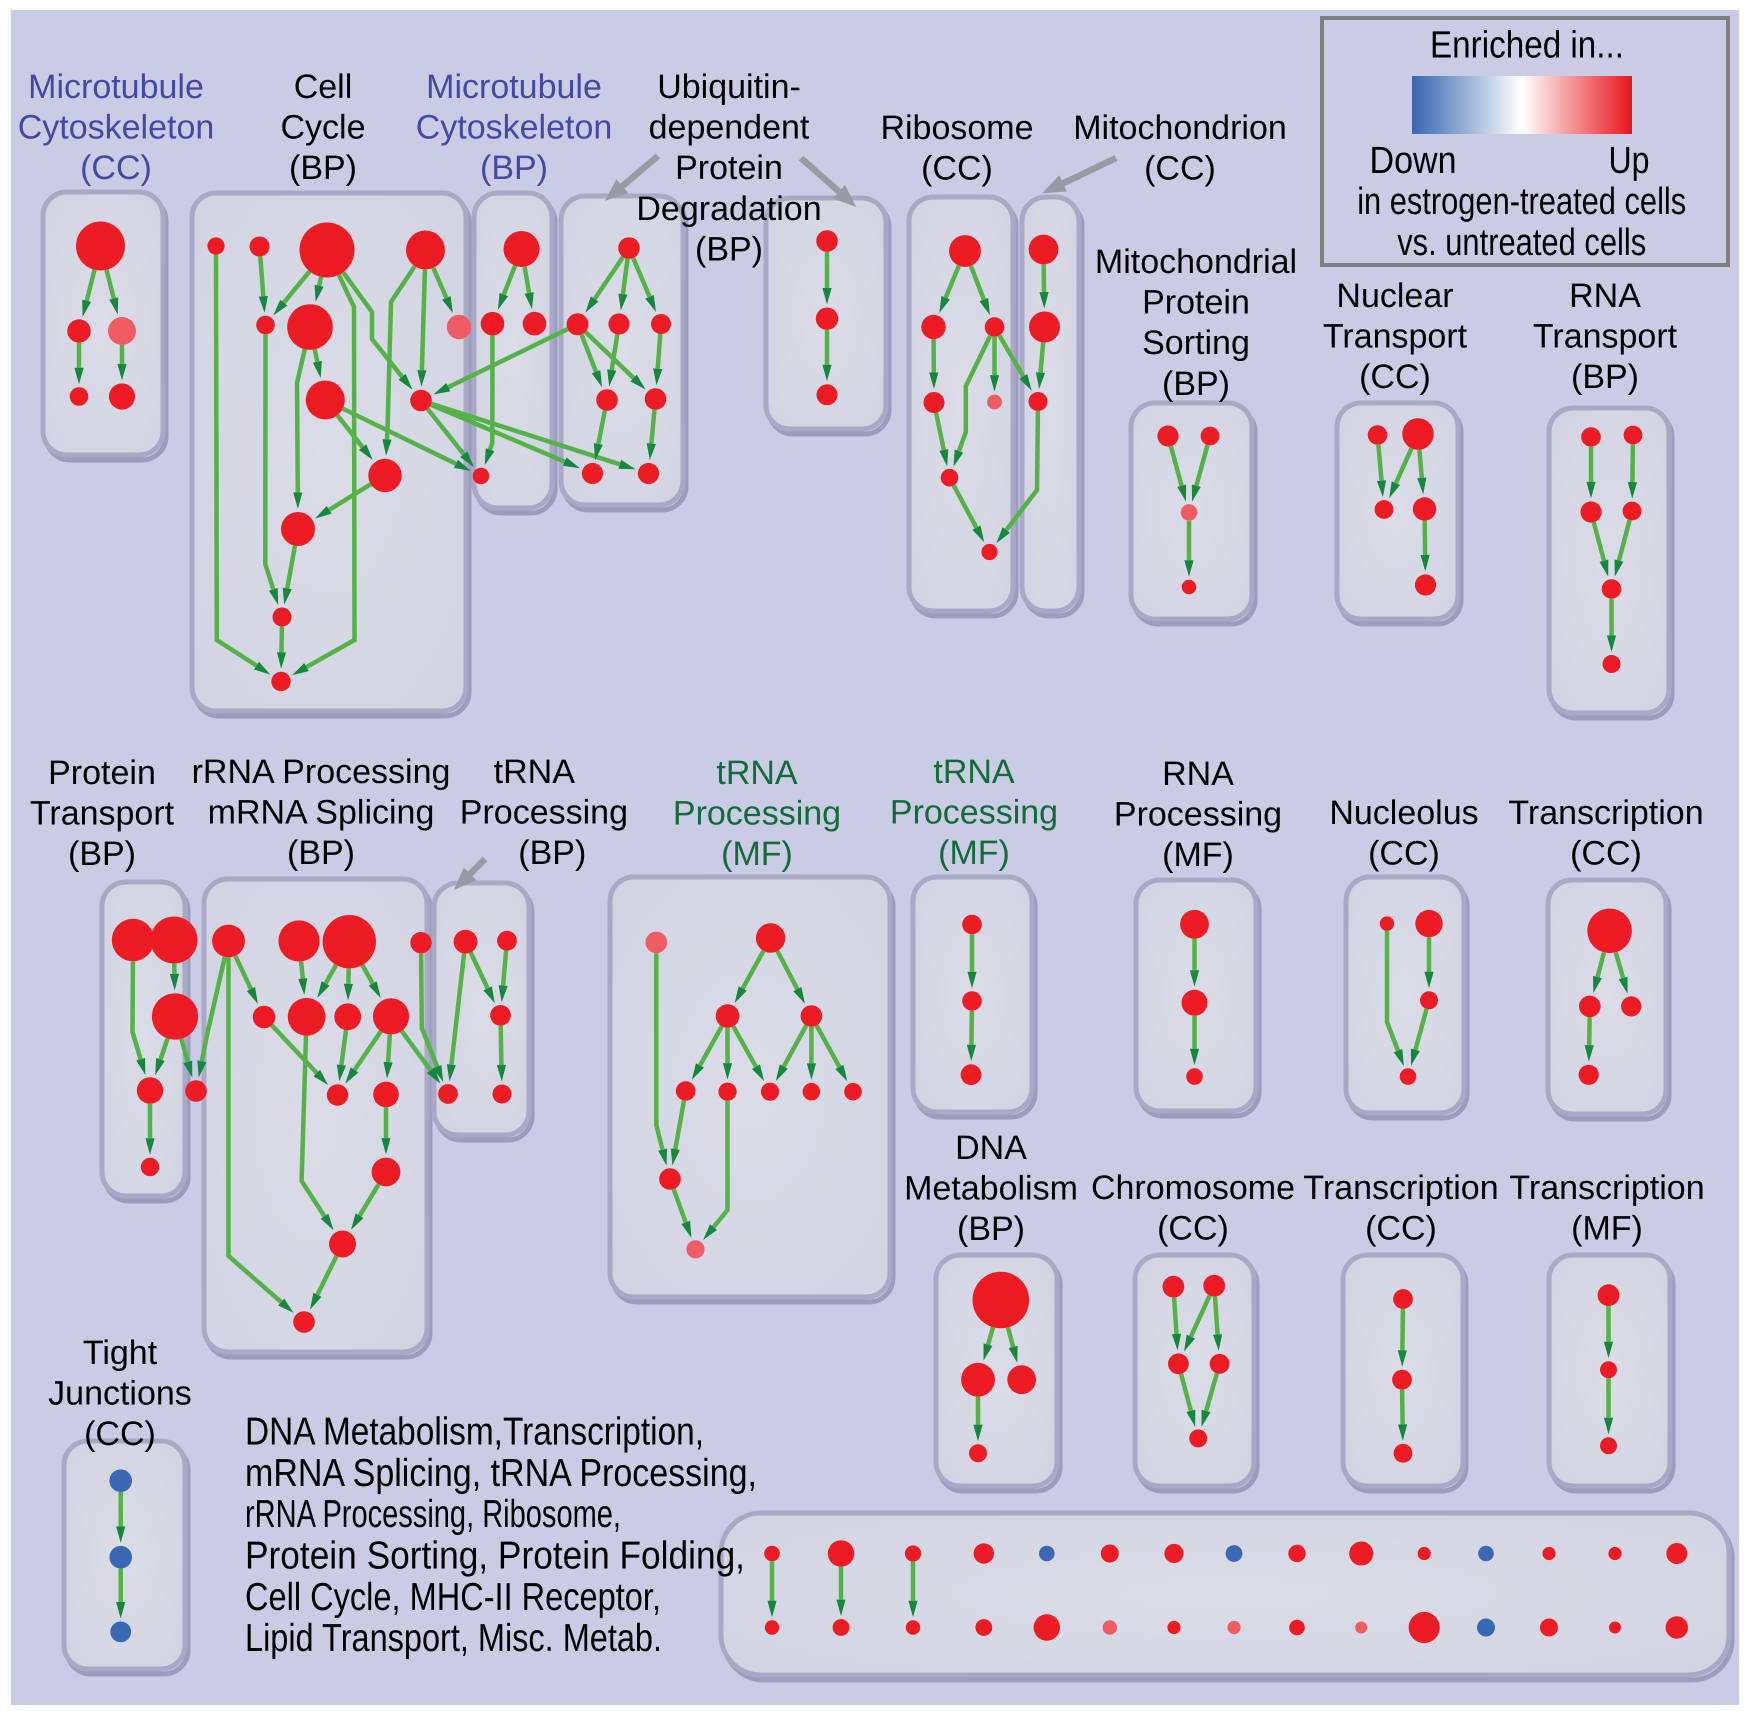 This screenshot has width=1750, height=1715. I want to click on svg-text: rRNA Processing, so click(321, 772).